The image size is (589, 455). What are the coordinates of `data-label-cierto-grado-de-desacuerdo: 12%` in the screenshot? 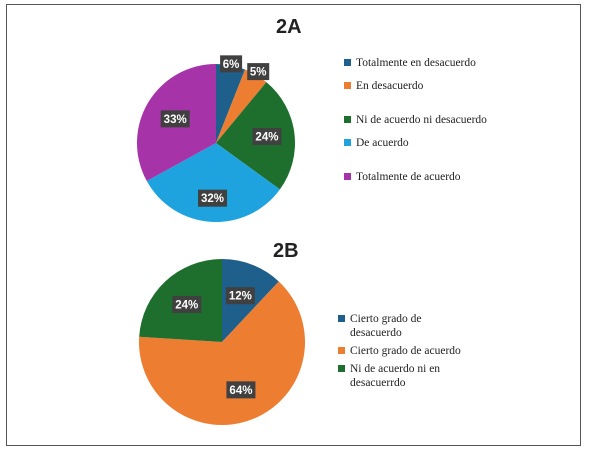 It's located at (240, 296).